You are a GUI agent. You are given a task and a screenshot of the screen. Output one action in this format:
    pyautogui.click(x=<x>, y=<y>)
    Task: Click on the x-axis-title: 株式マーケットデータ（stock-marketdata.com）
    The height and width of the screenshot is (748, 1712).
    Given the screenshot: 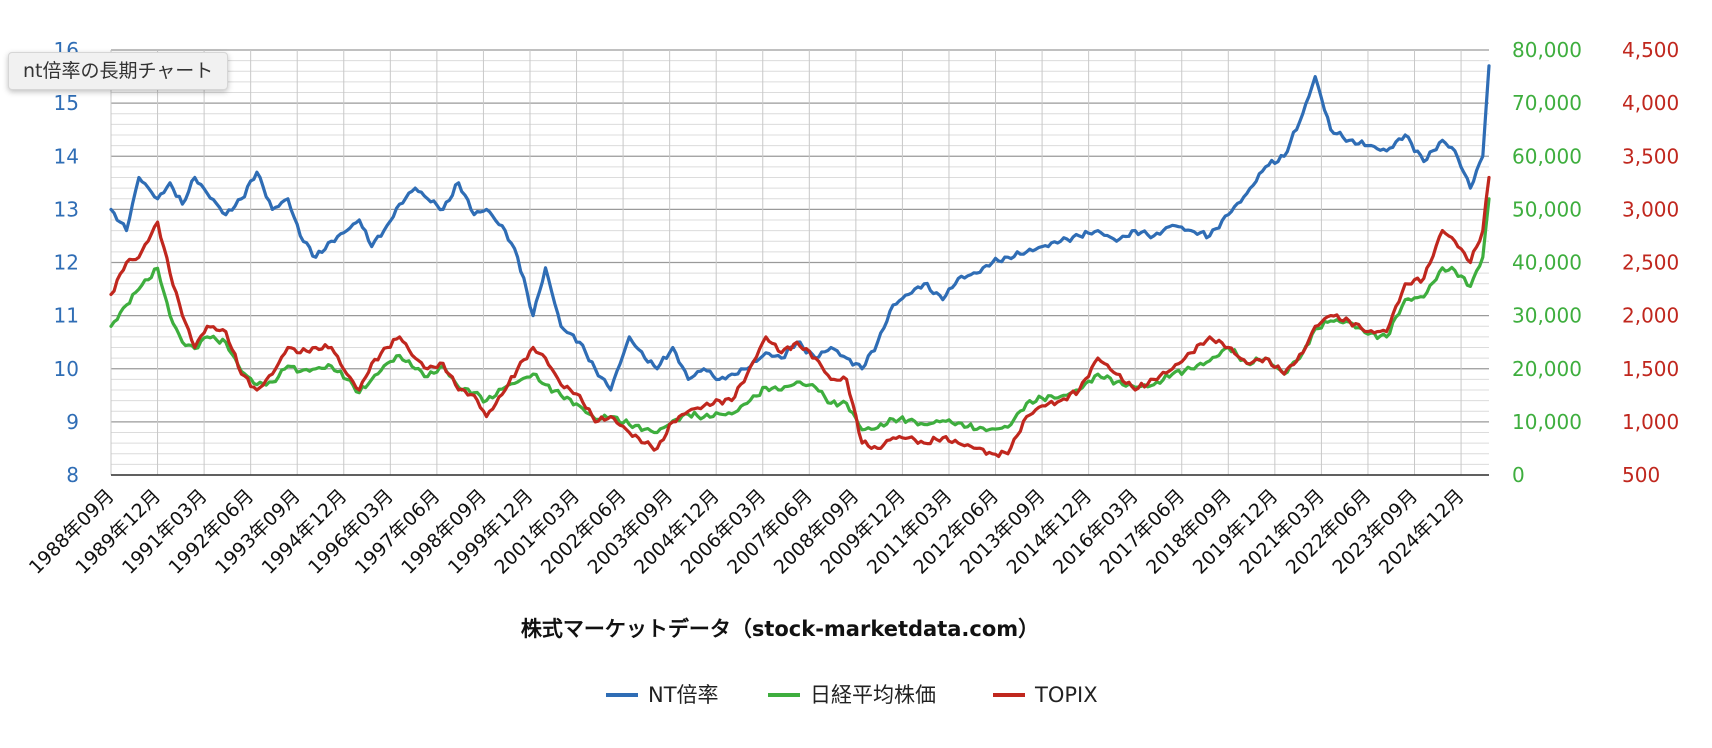 What is the action you would take?
    pyautogui.click(x=780, y=629)
    